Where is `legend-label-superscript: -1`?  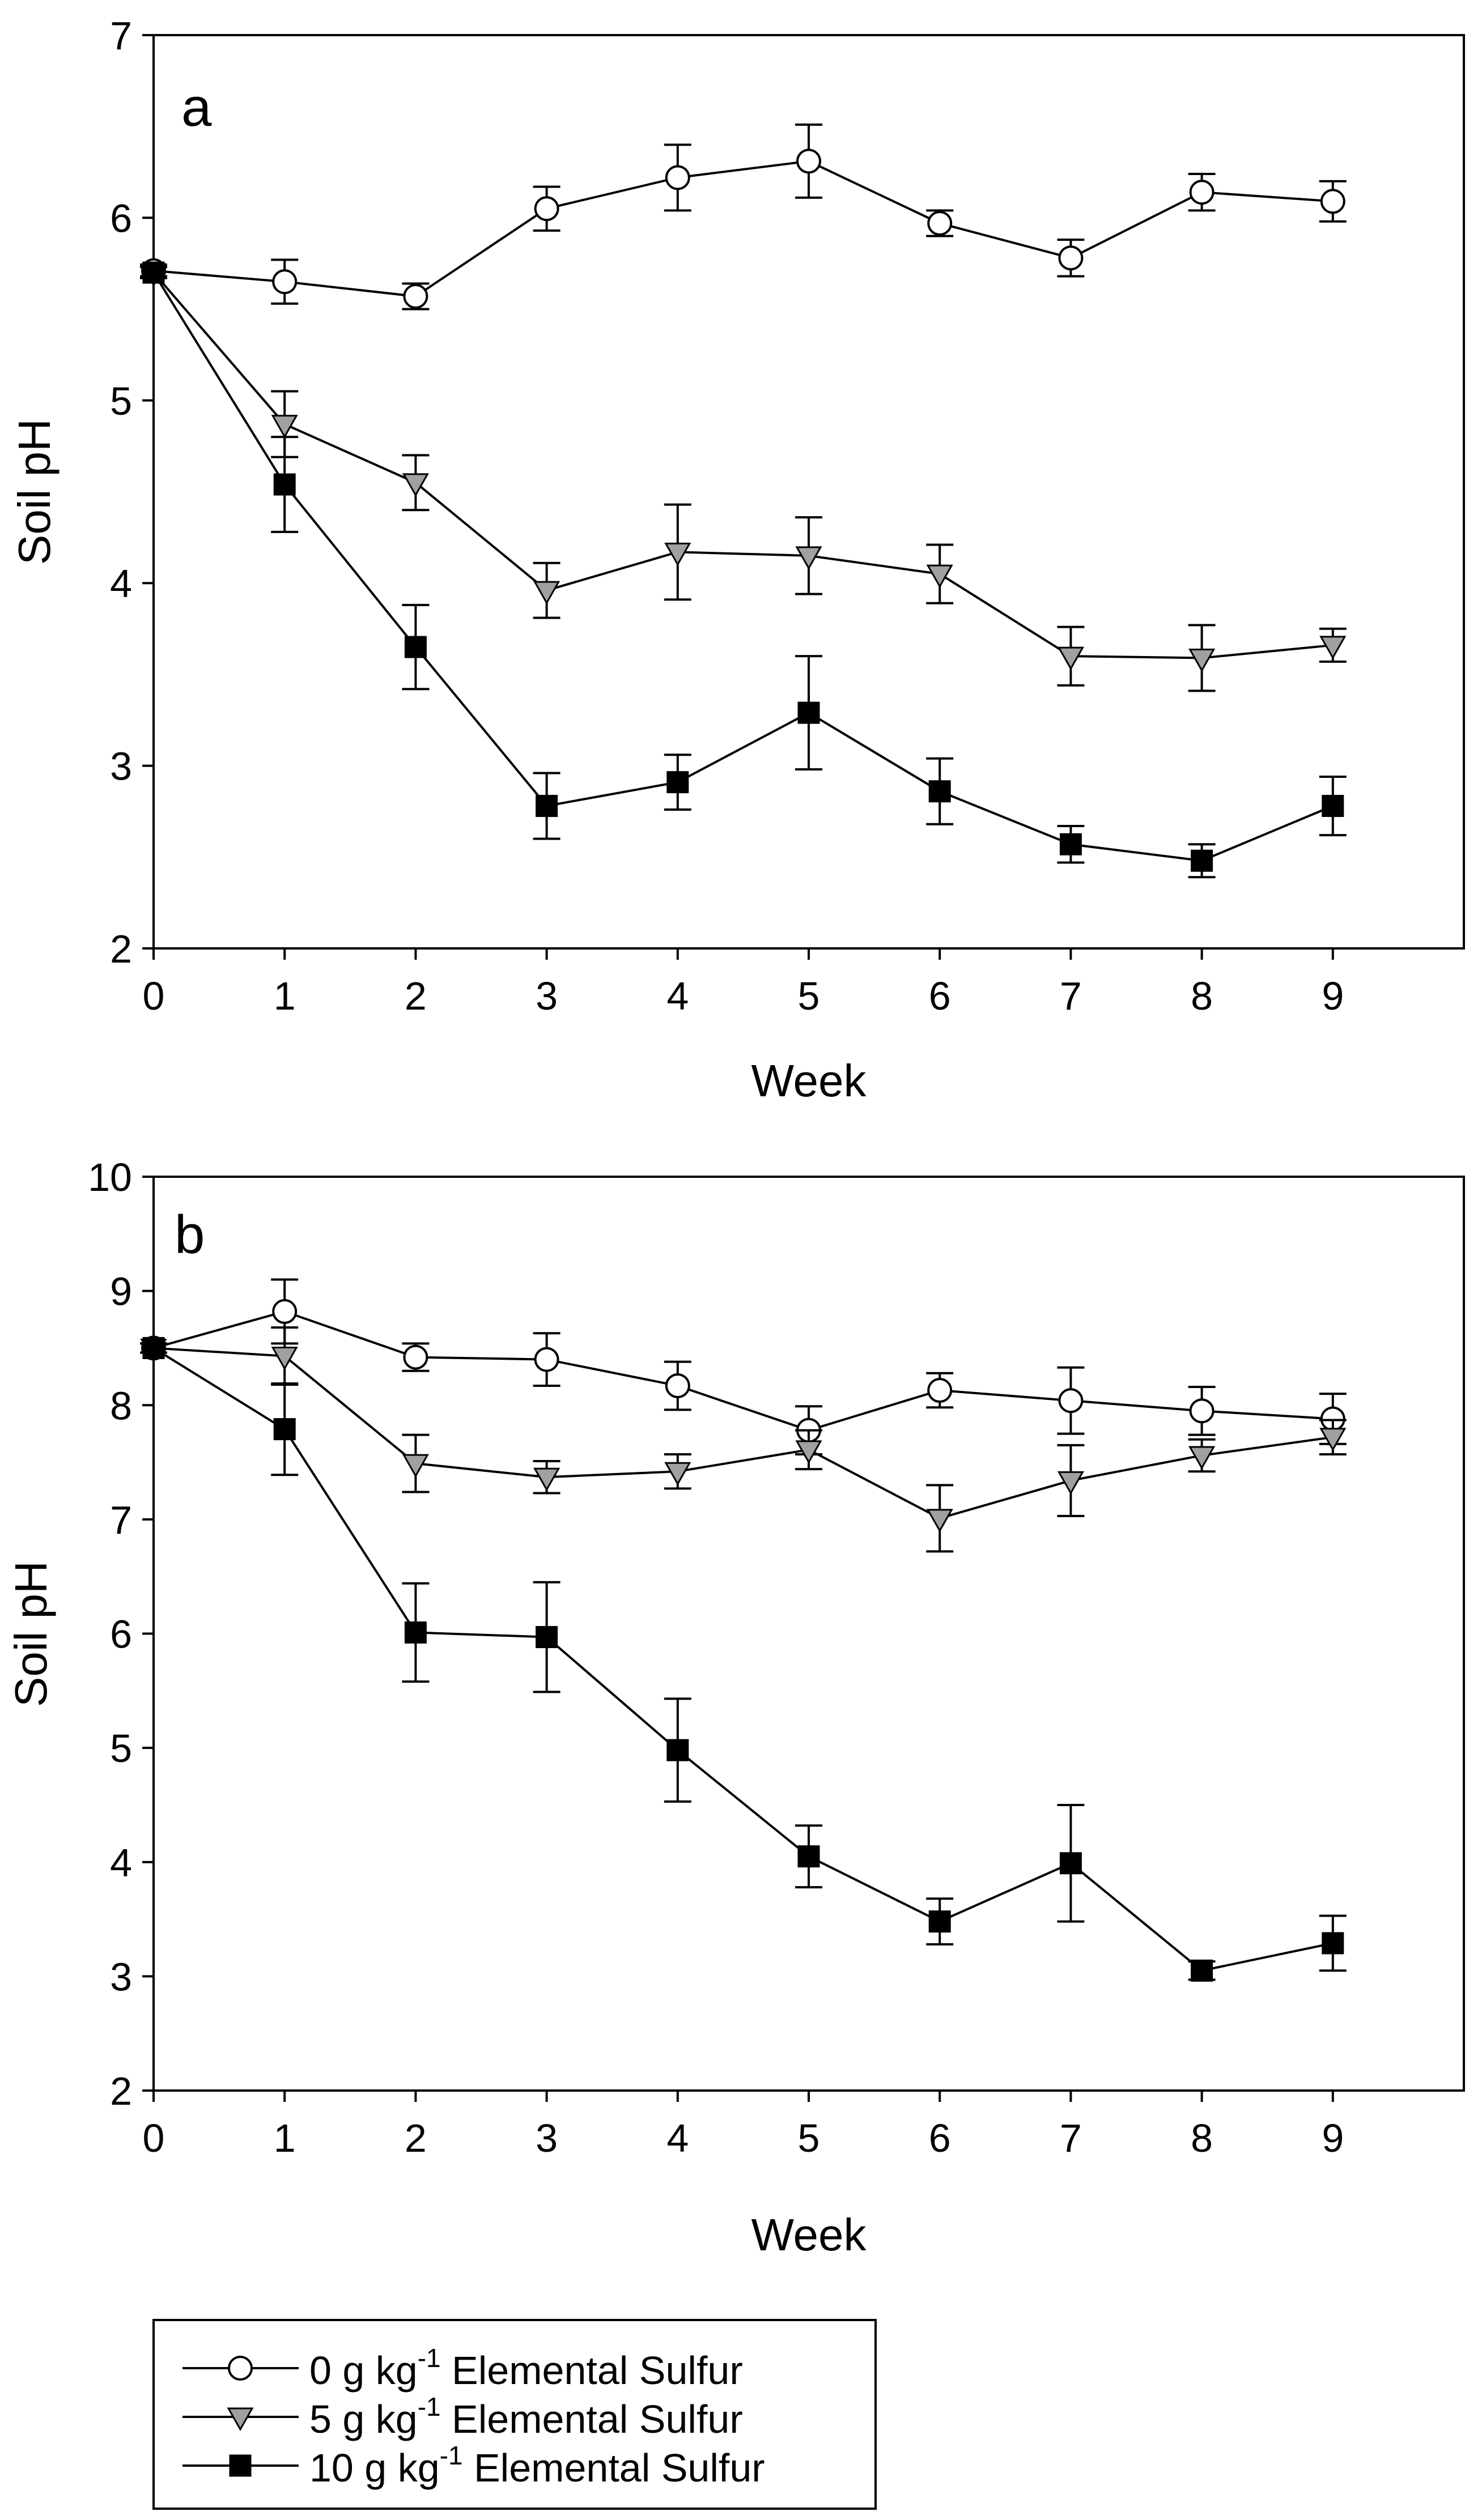
legend-label-superscript: -1 is located at coordinates (430, 2406).